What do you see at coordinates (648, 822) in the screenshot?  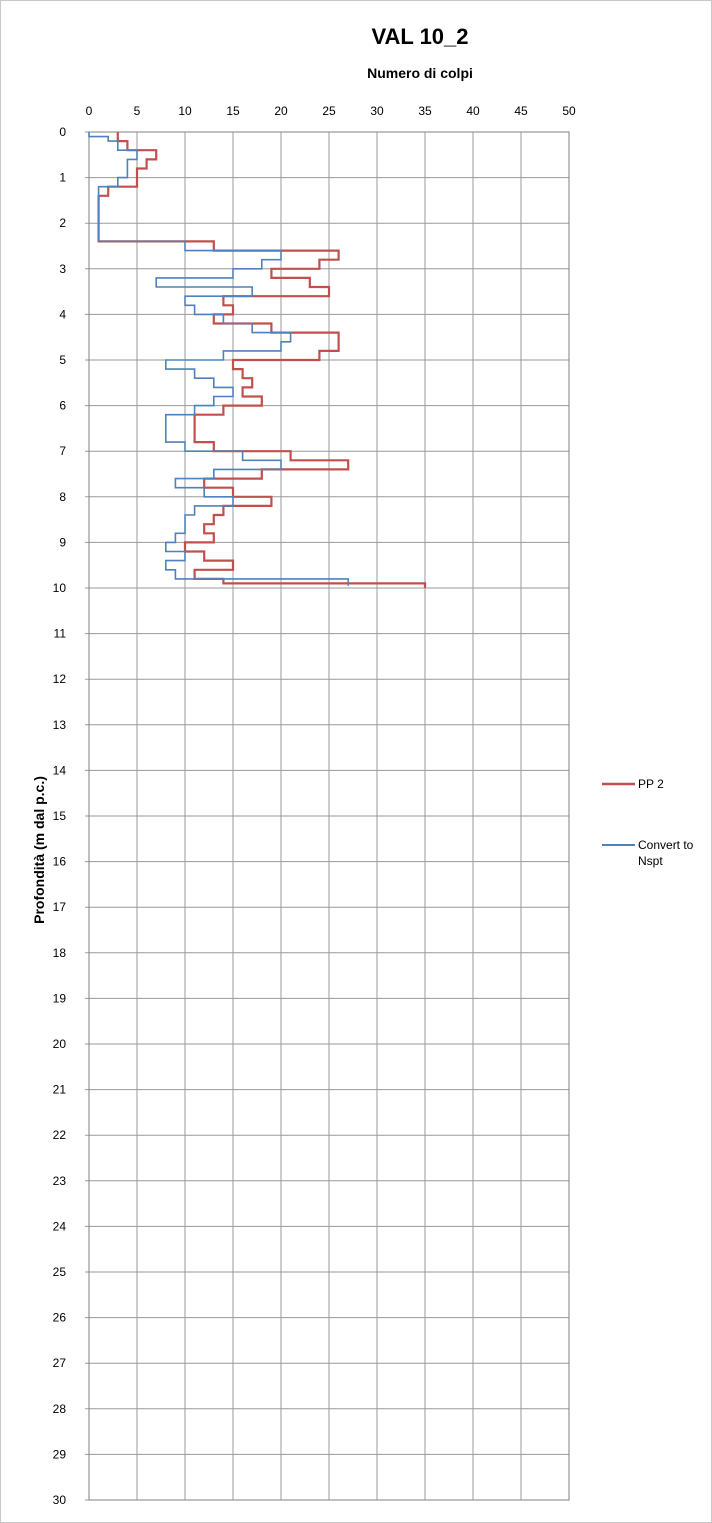 I see `legend: PP 2 Convert to Nspt` at bounding box center [648, 822].